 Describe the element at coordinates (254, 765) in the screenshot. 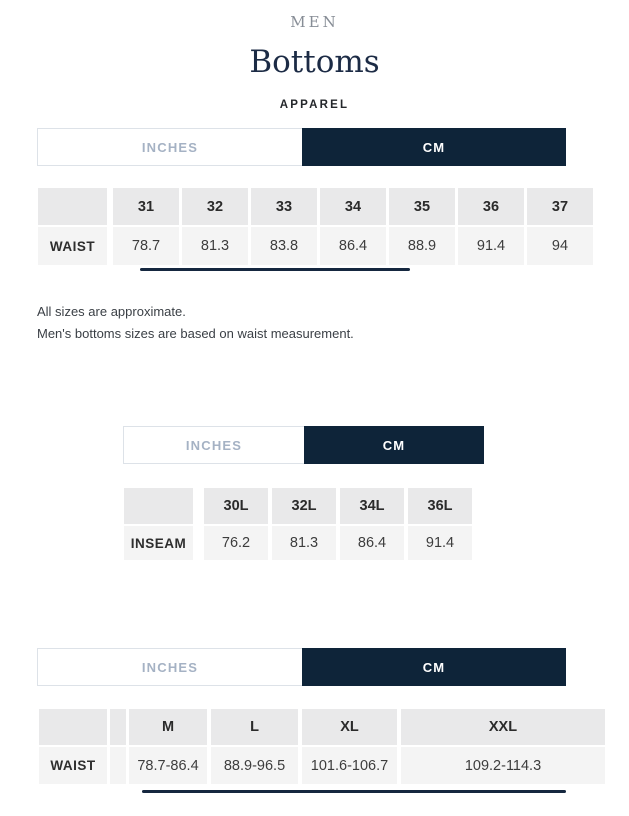

I see `value-cell: 88.9-96.5` at that location.